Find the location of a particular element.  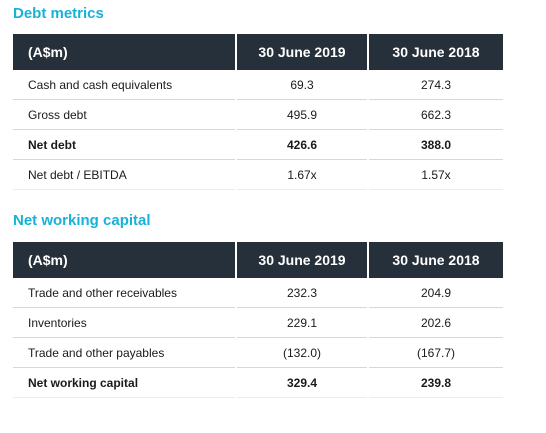

table-row: Trade and other payables (132.0) (167.7) is located at coordinates (258, 352).